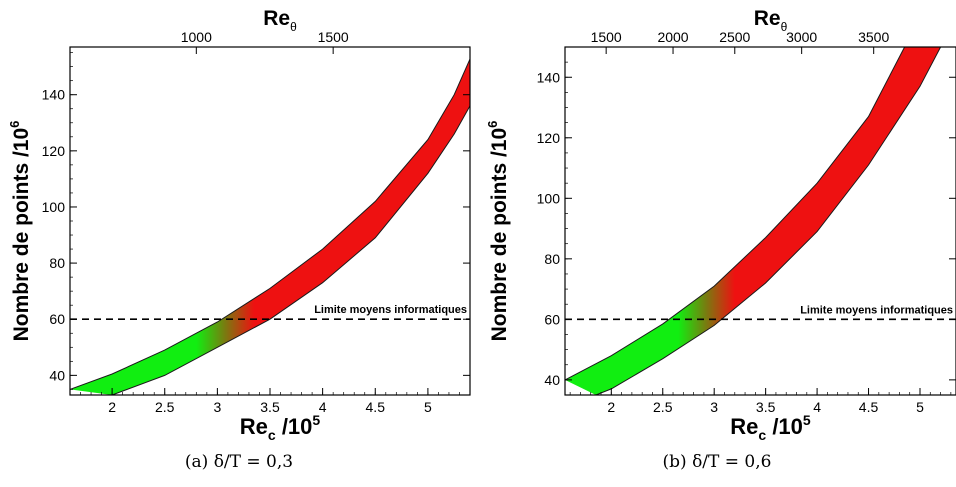 Image resolution: width=956 pixels, height=487 pixels. I want to click on caption-a: (a) δ/T = 0,3, so click(239, 462).